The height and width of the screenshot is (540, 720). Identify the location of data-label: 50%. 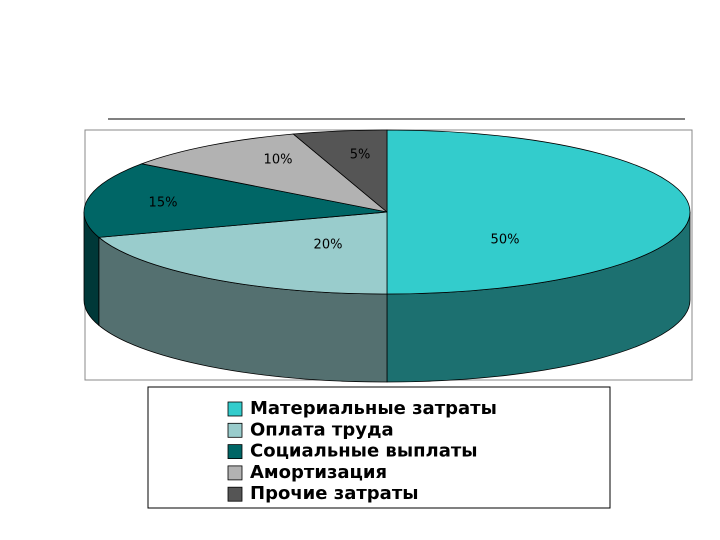
(505, 240).